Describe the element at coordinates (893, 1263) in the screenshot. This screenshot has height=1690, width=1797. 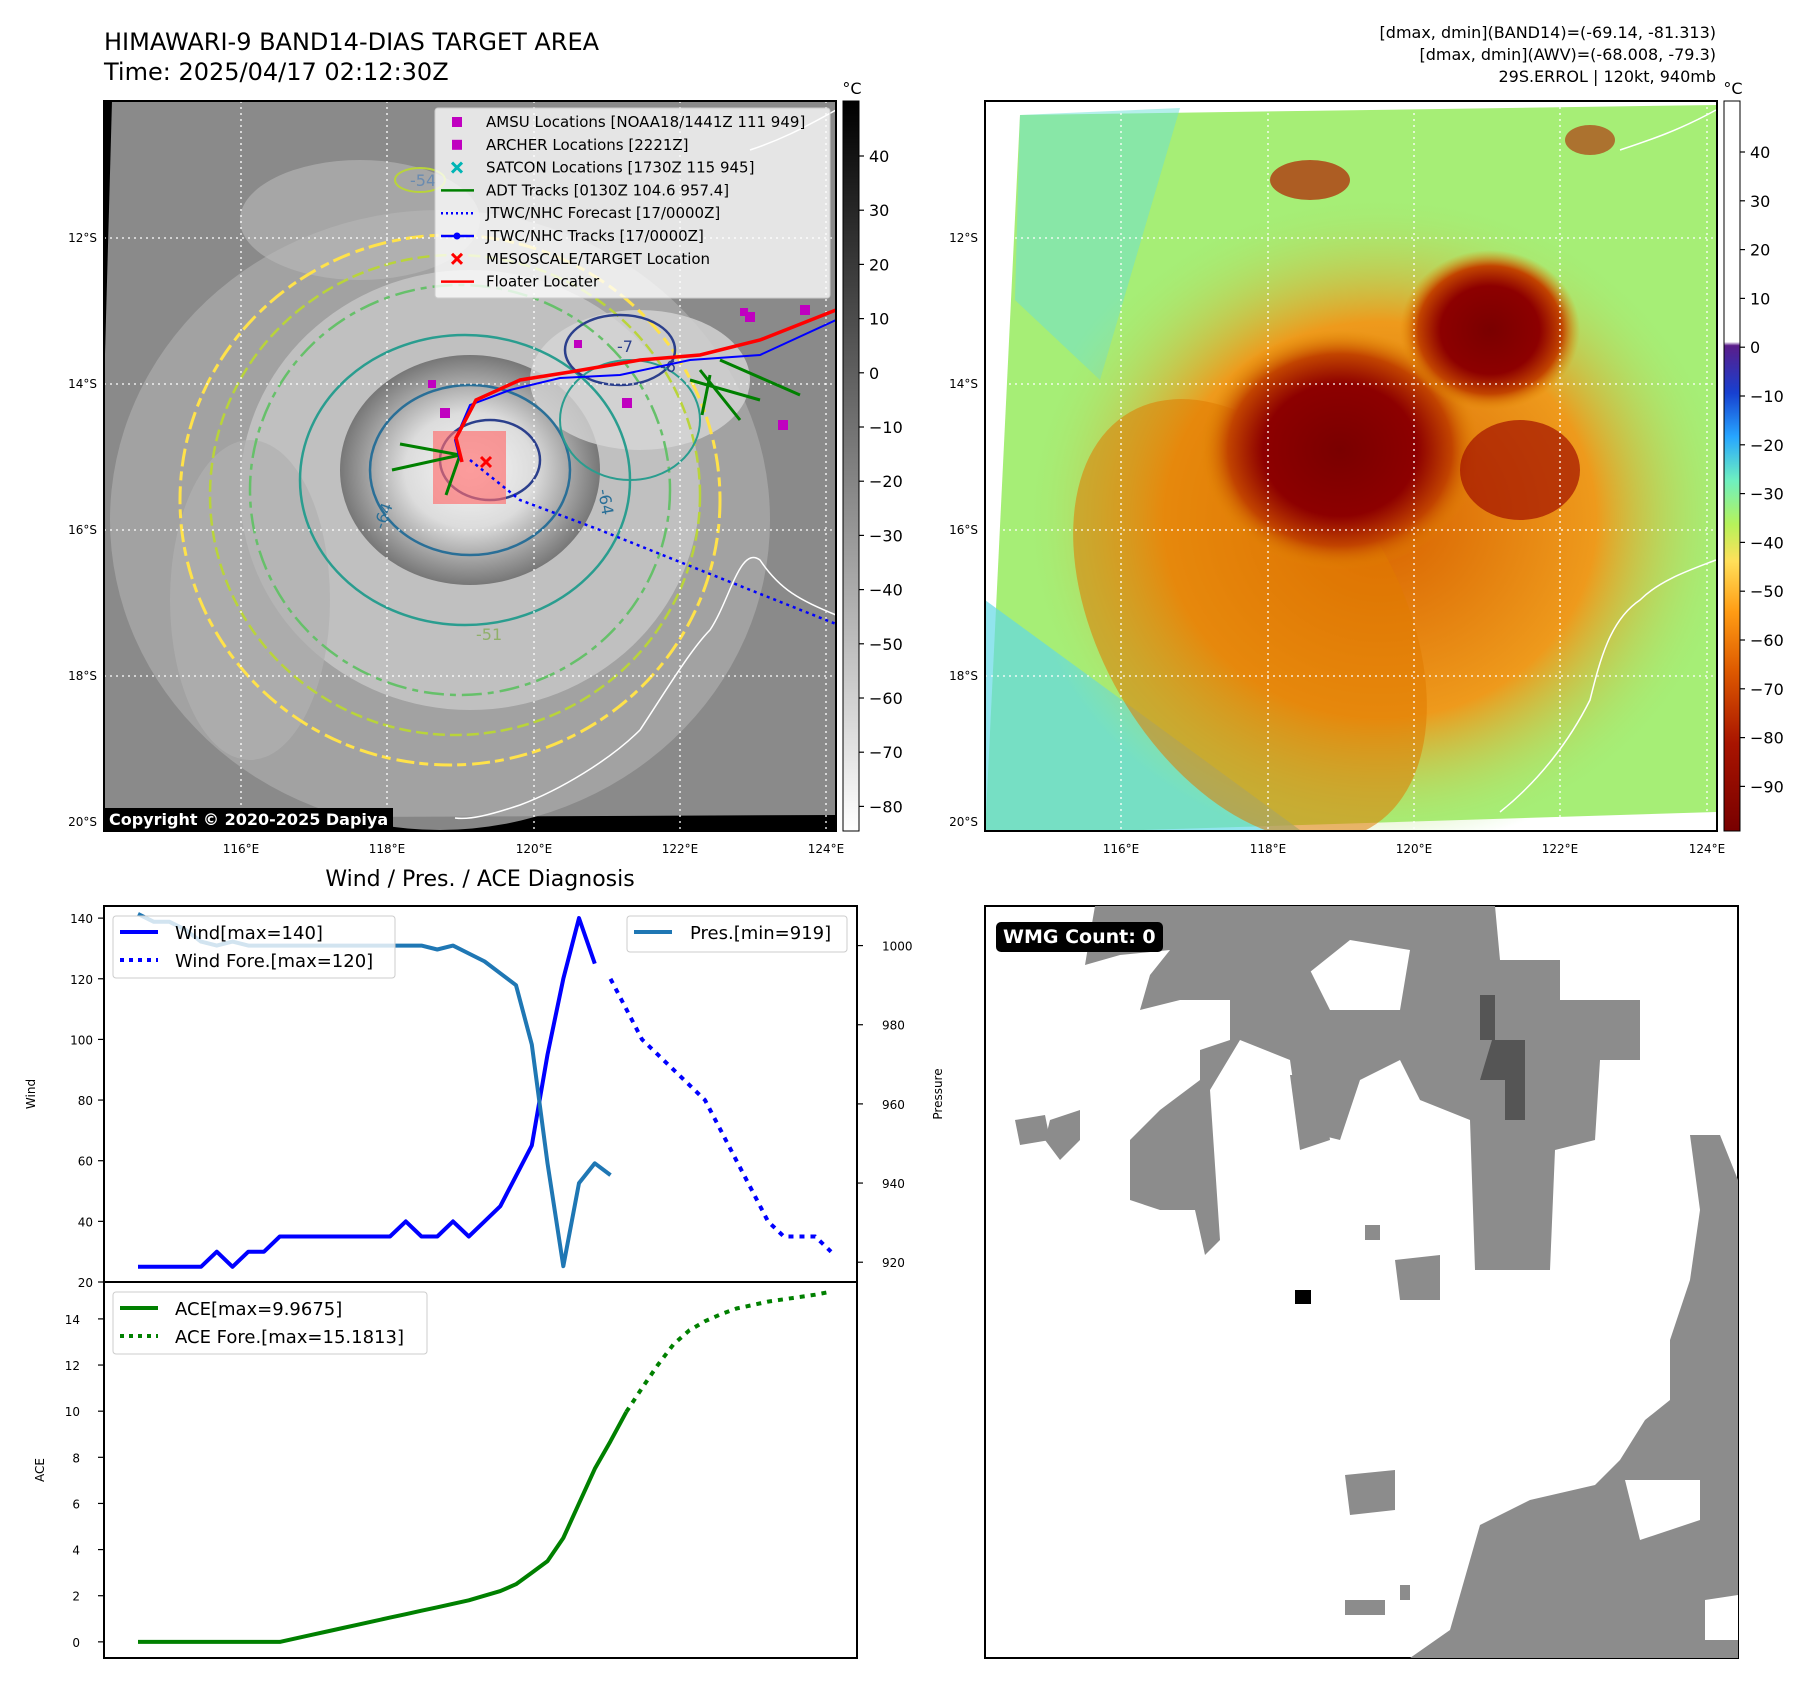
I see `pressure-tick-label: 920` at that location.